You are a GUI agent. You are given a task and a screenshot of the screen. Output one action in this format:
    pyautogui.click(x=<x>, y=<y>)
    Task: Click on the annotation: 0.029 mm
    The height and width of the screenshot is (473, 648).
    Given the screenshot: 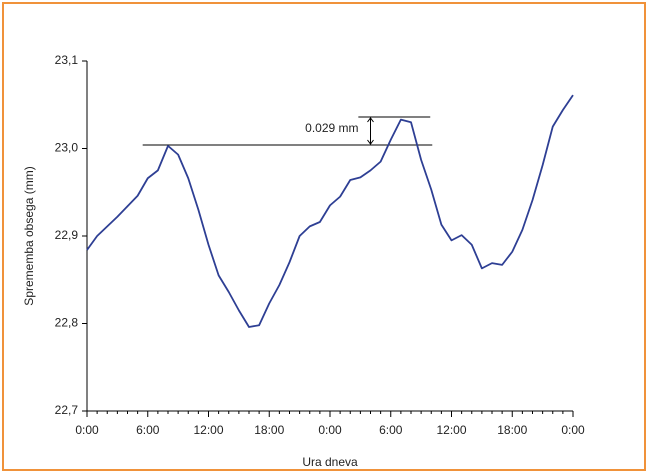 What is the action you would take?
    pyautogui.click(x=331, y=128)
    